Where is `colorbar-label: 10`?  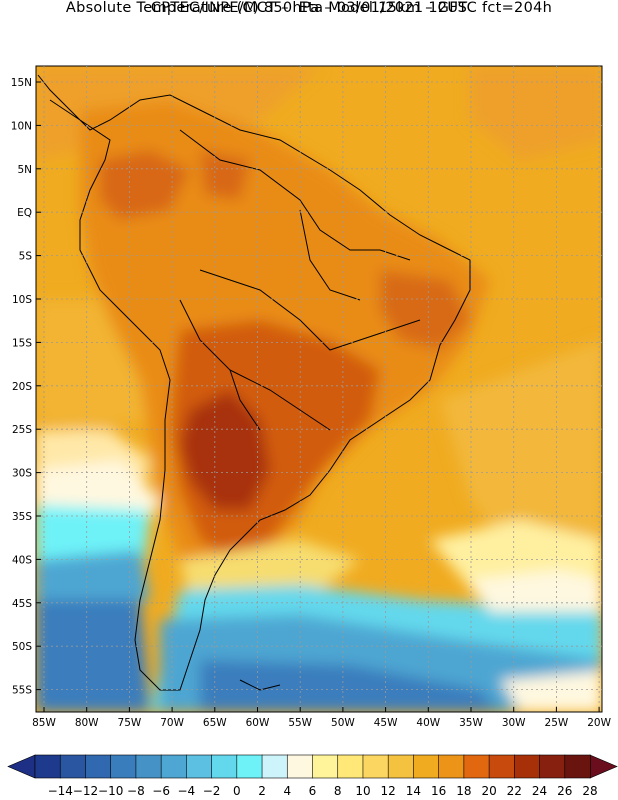 colorbar-label: 10 is located at coordinates (362, 791).